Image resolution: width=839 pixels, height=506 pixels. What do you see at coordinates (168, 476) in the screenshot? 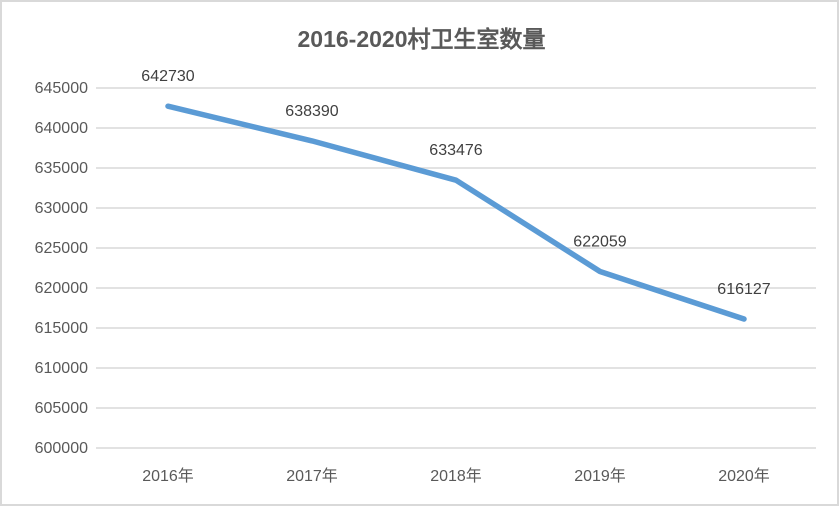
I see `x-tick-label: 2016年` at bounding box center [168, 476].